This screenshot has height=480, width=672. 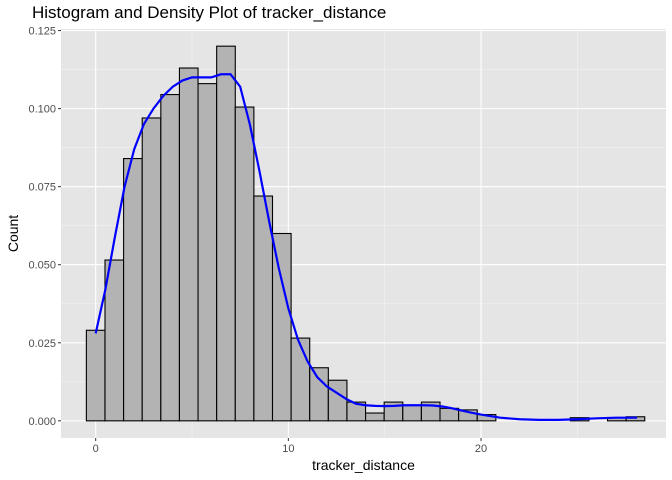 What do you see at coordinates (481, 449) in the screenshot?
I see `x-tick-label: 20` at bounding box center [481, 449].